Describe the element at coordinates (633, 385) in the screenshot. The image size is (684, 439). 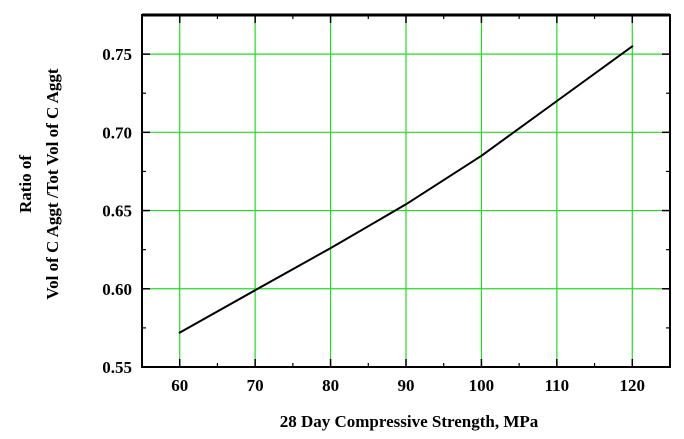
I see `x-tick-label: 120` at that location.